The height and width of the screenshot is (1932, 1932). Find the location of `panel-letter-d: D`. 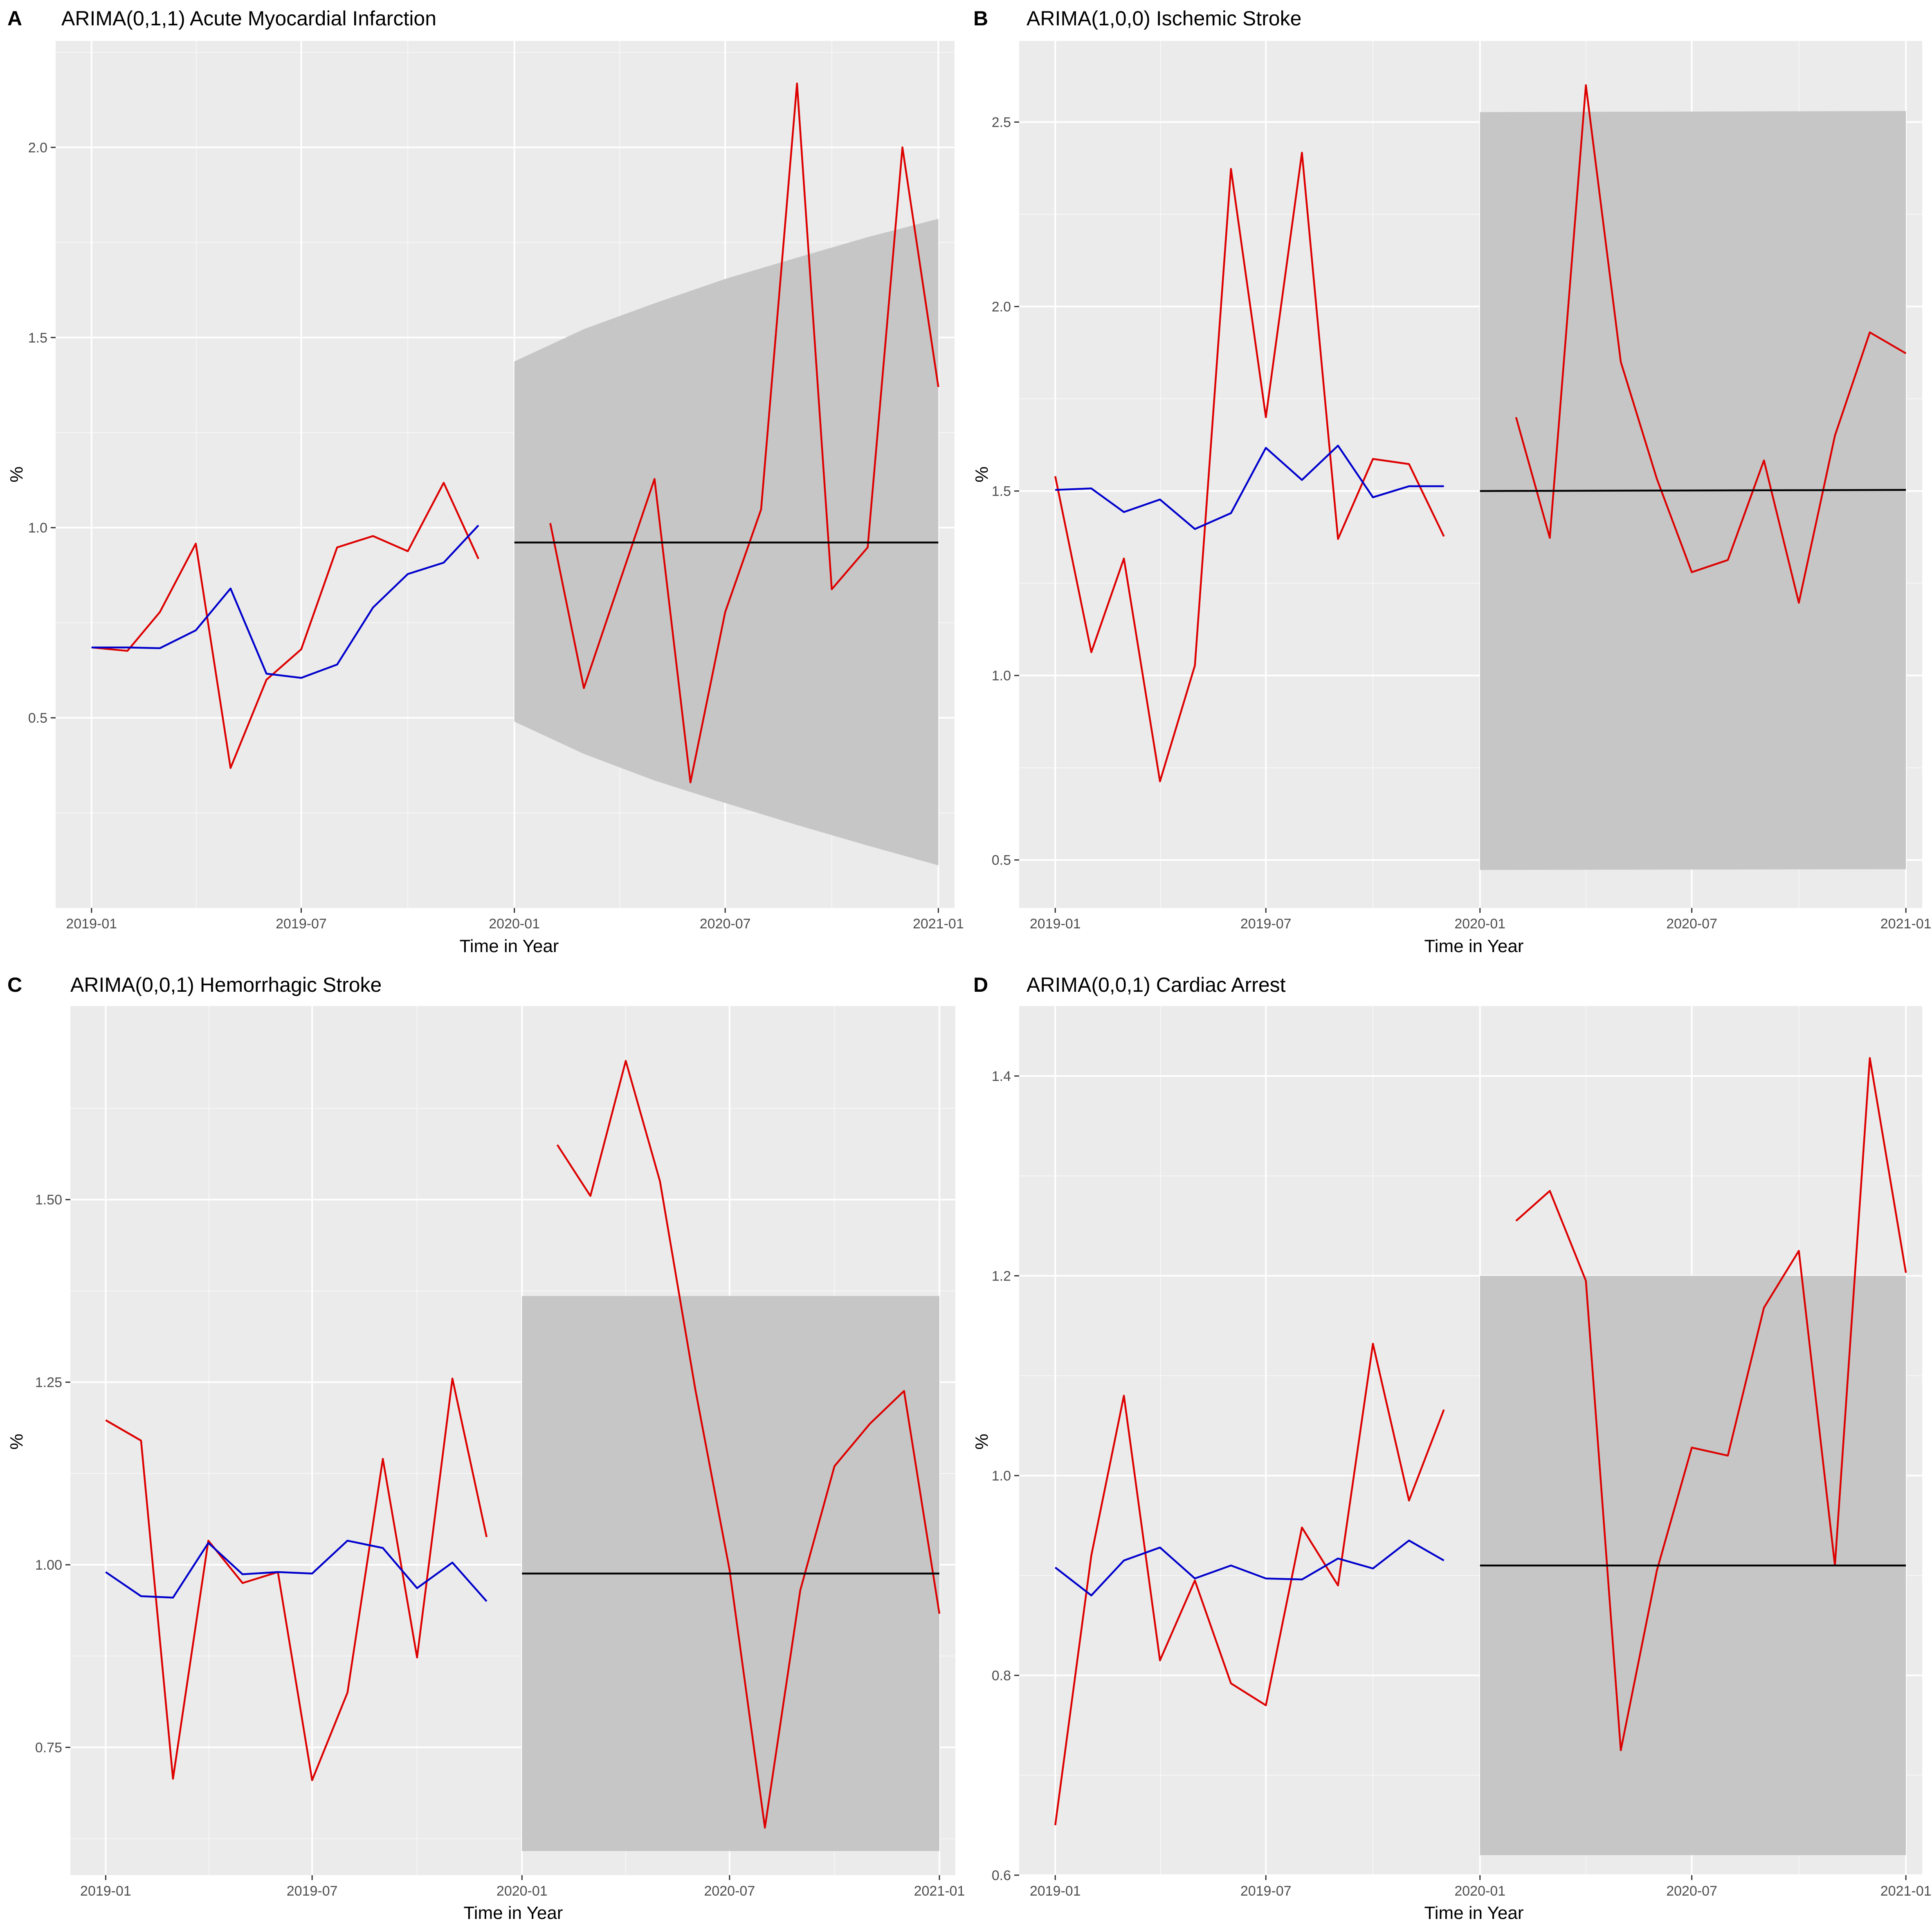

panel-letter-d: D is located at coordinates (981, 985).